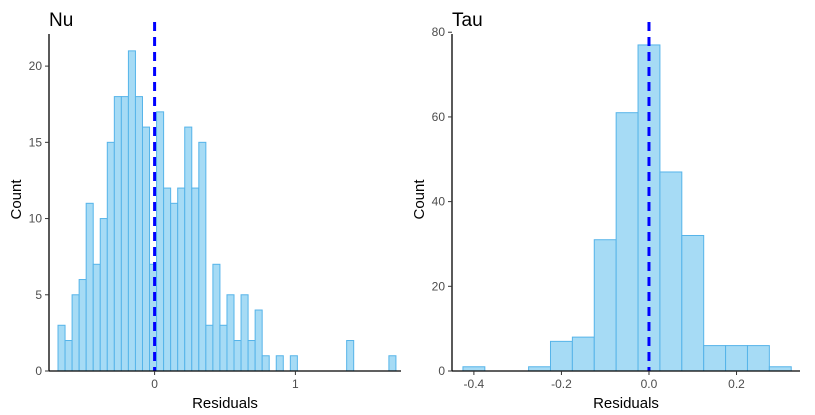  I want to click on y-tick-label: 60, so click(439, 117).